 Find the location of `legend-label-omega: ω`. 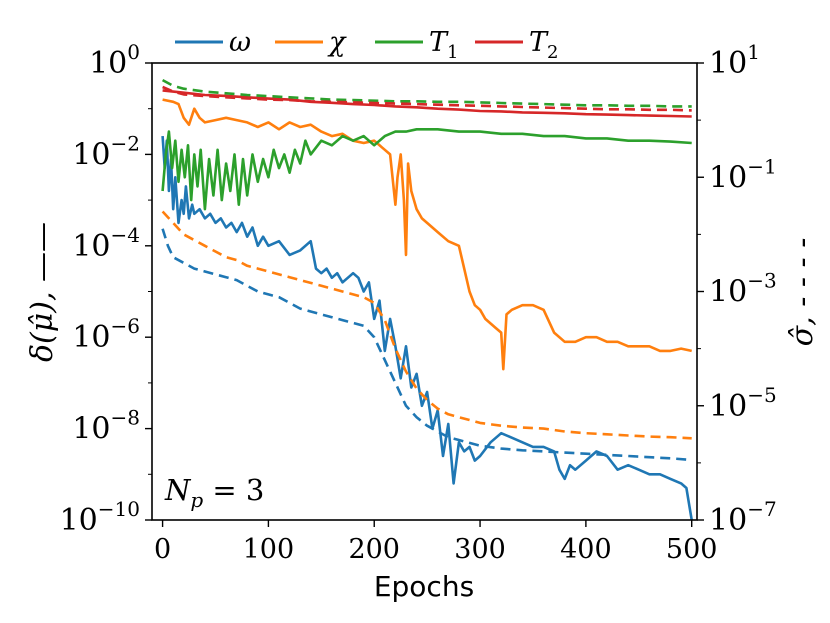

legend-label-omega: ω is located at coordinates (240, 42).